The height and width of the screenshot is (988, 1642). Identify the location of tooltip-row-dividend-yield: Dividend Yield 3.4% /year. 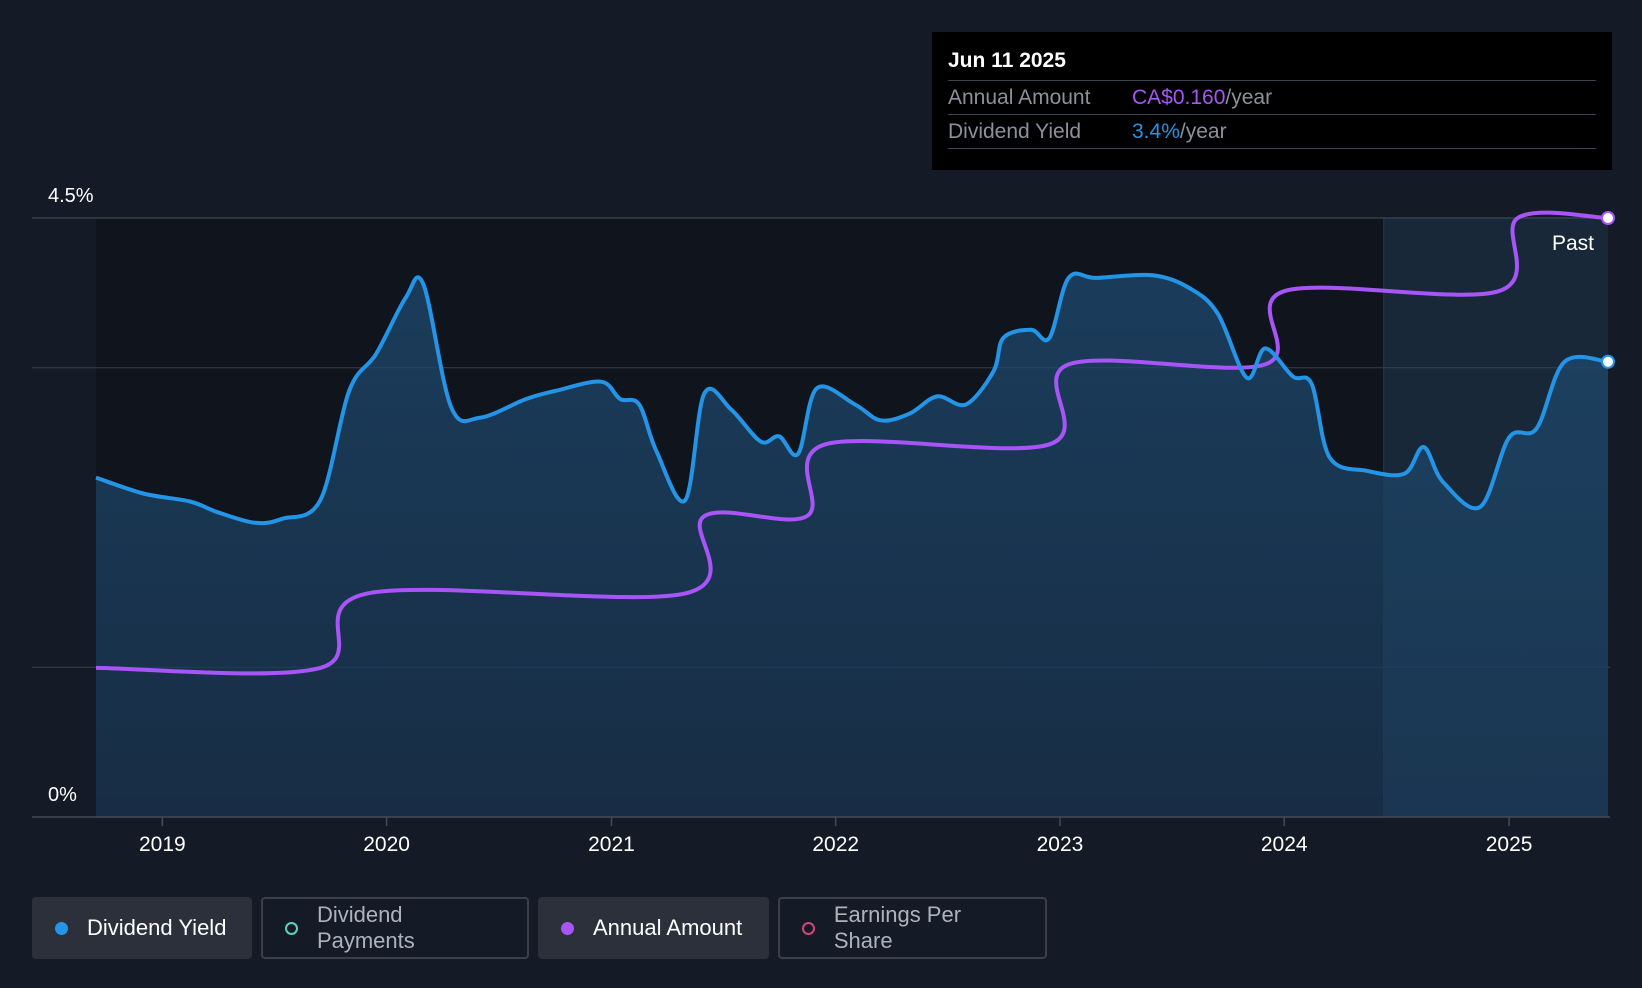
(1272, 131).